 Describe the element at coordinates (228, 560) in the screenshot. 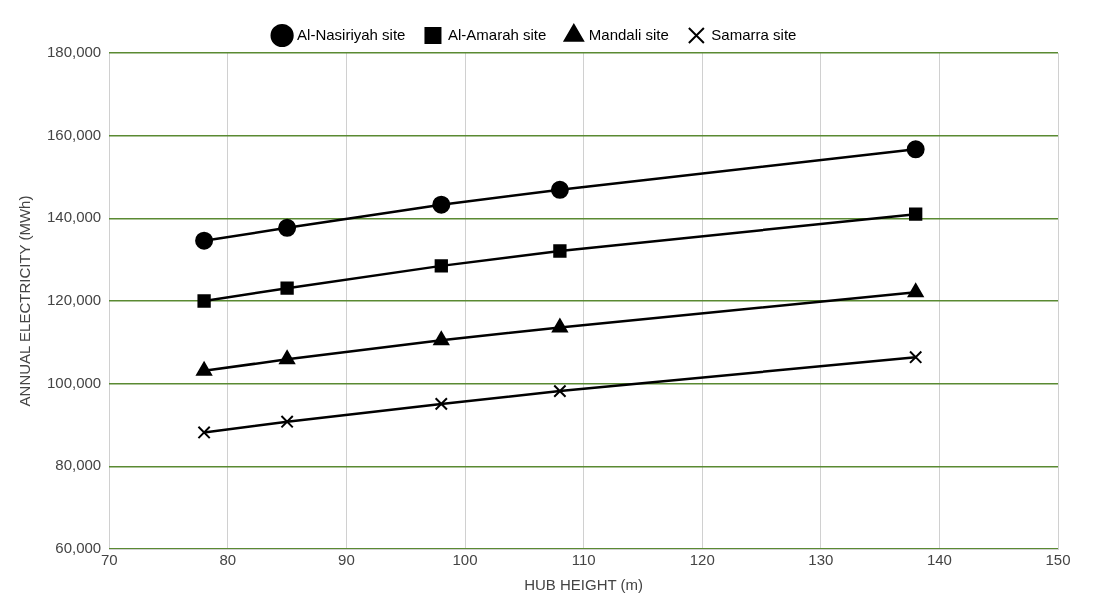

I see `x-tick-label: 80` at that location.